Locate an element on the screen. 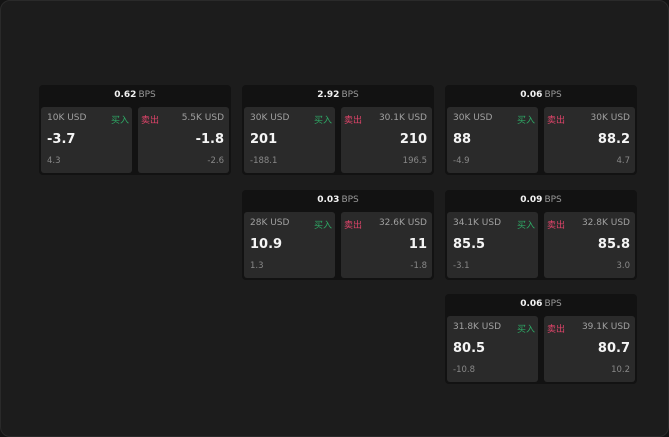  sell-quote-button: 32.8K USD 卖出 85.8 3.0 is located at coordinates (589, 245).